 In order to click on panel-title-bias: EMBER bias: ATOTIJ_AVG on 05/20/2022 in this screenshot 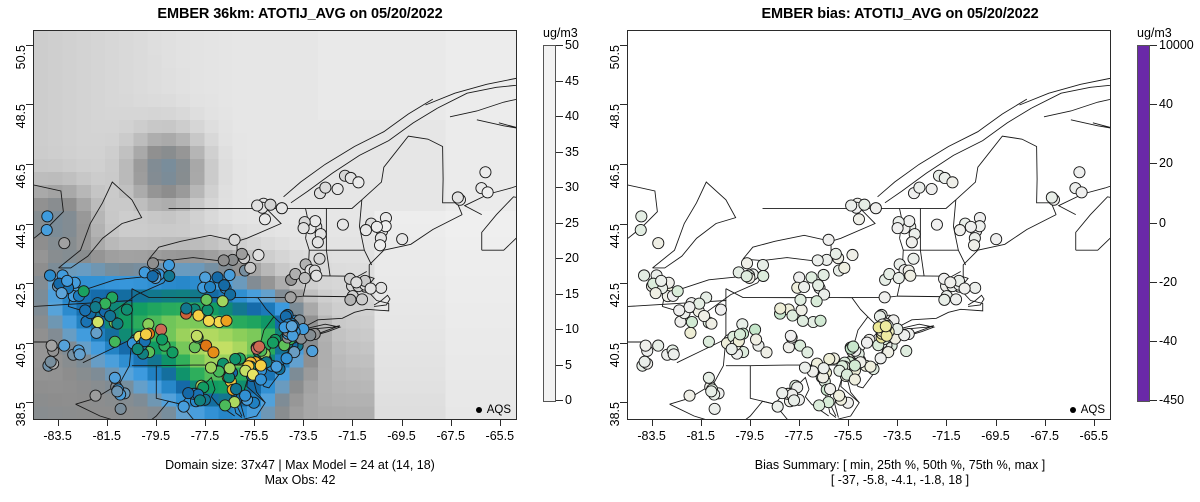, I will do `click(900, 14)`.